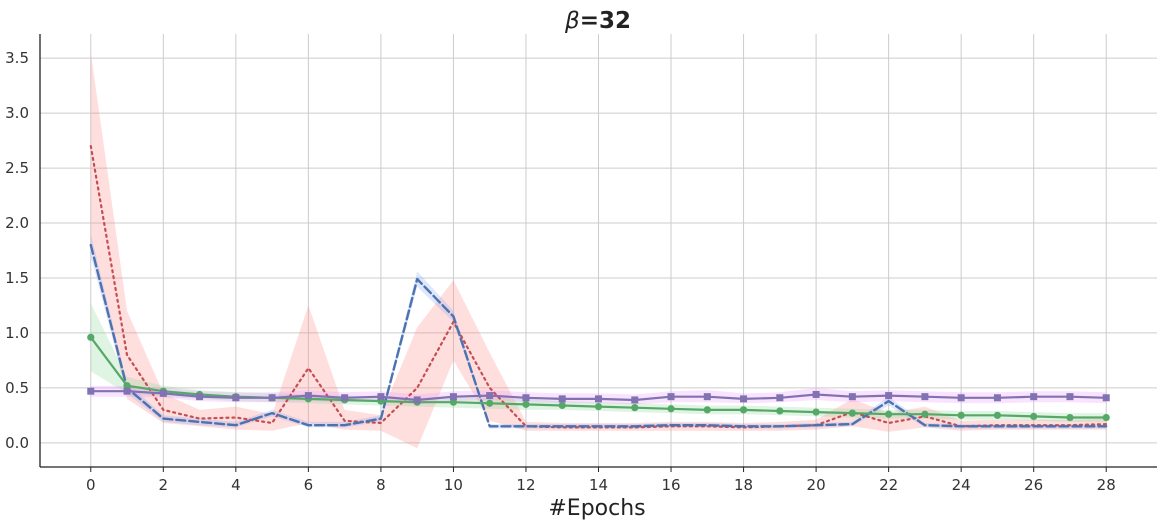 The height and width of the screenshot is (527, 1163). What do you see at coordinates (596, 508) in the screenshot?
I see `x-axis-label: #Epochs` at bounding box center [596, 508].